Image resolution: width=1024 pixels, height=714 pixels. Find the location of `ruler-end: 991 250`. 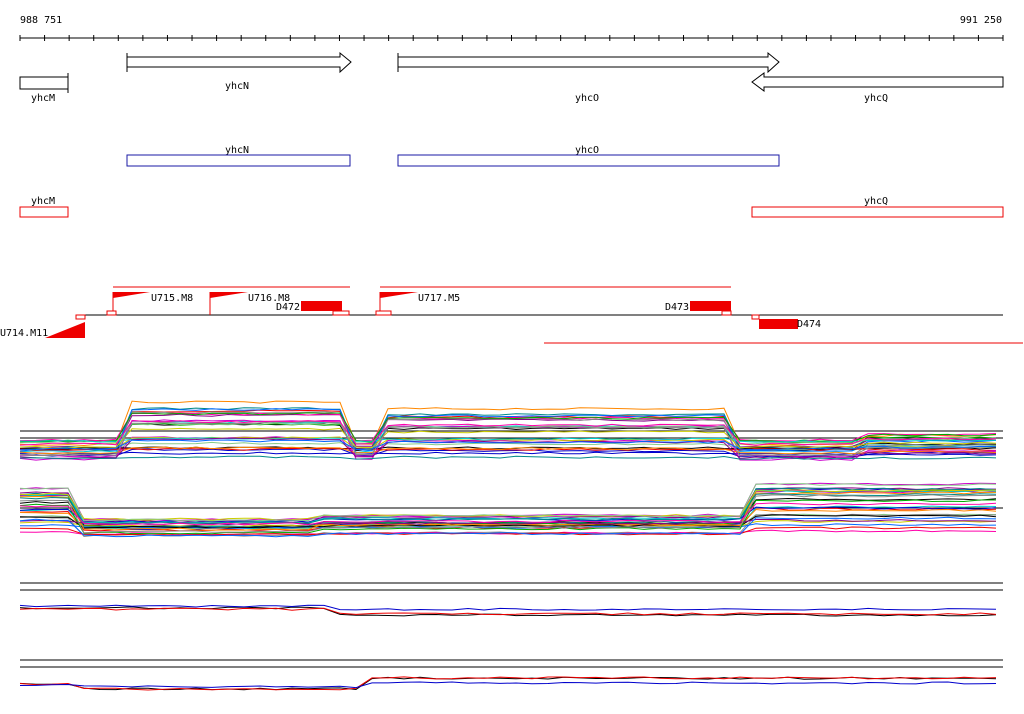

ruler-end: 991 250 is located at coordinates (981, 20).